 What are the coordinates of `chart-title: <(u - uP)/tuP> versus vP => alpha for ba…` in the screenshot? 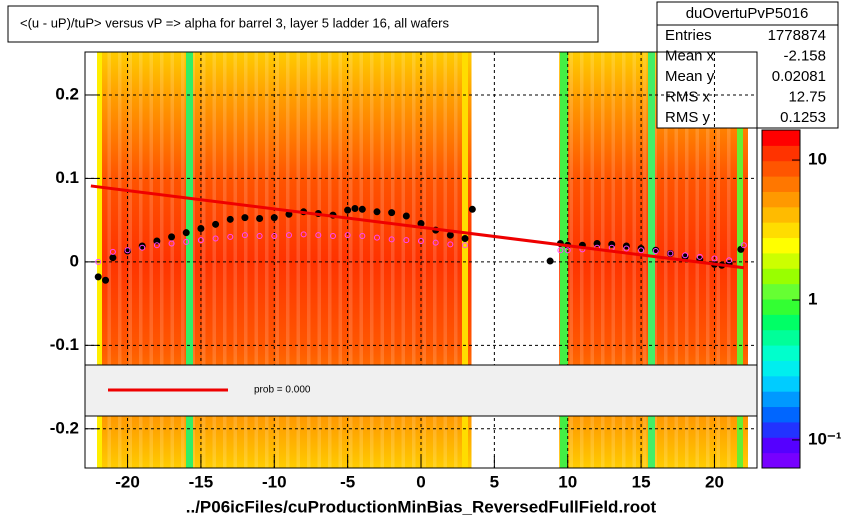 It's located at (234, 22).